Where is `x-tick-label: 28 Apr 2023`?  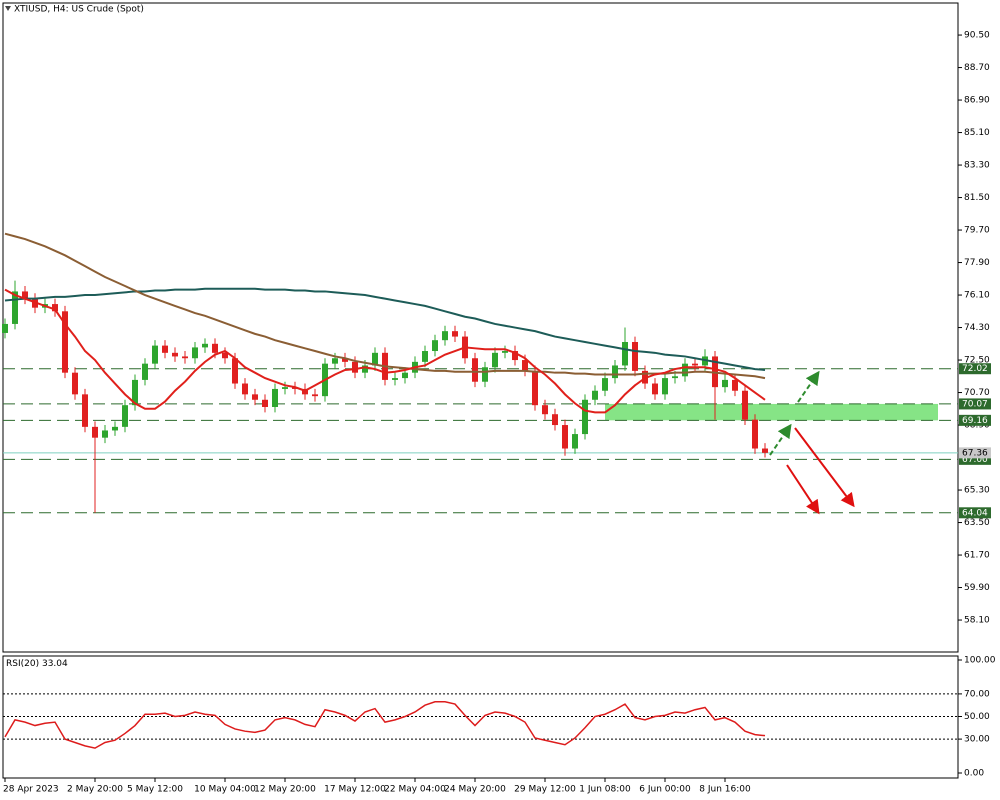
x-tick-label: 28 Apr 2023 is located at coordinates (31, 790).